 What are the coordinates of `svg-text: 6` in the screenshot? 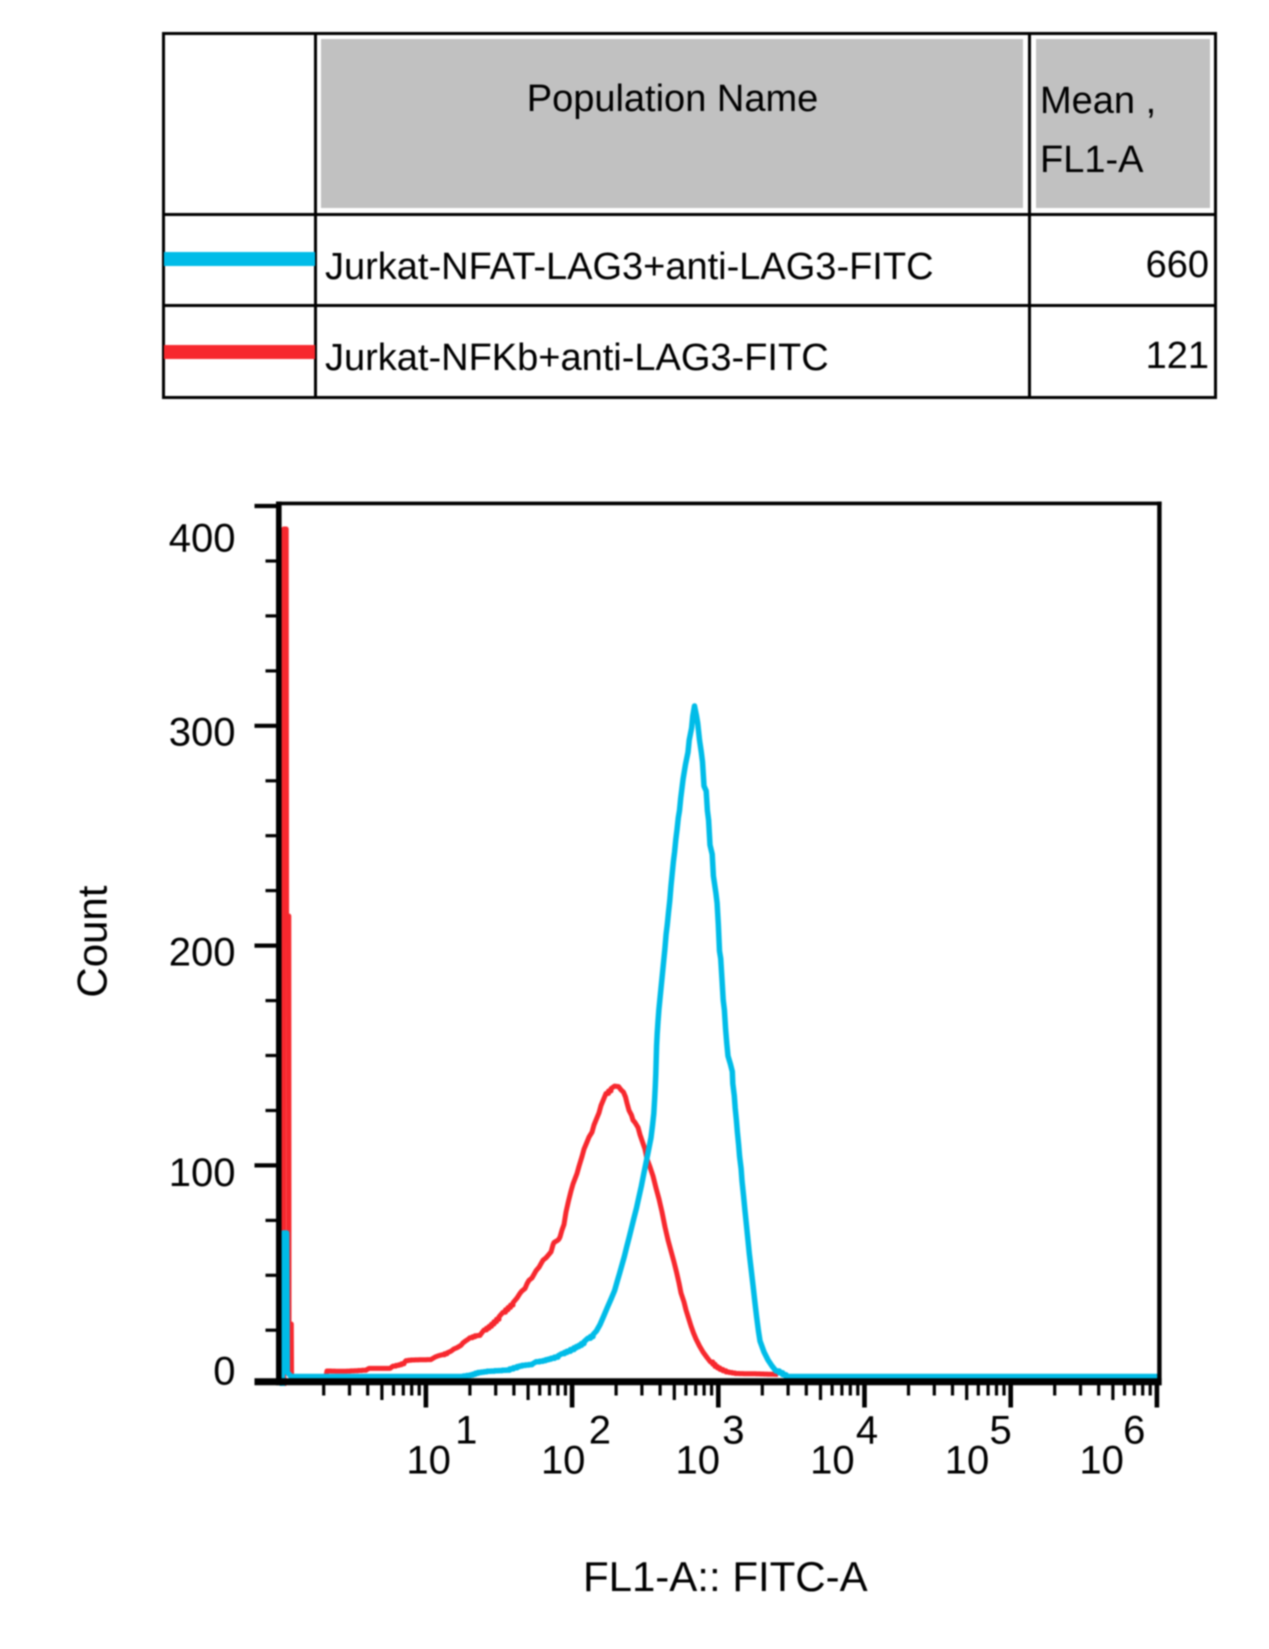 It's located at (1134, 1431).